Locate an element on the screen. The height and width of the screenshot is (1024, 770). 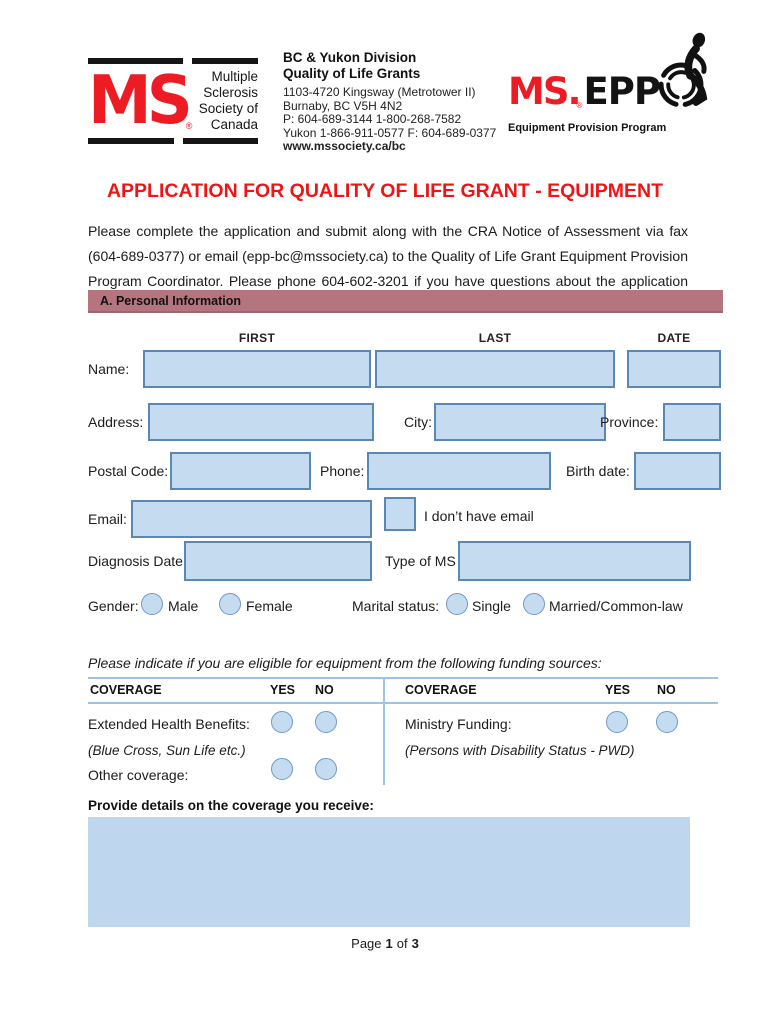
single-label: Single is located at coordinates (491, 606).